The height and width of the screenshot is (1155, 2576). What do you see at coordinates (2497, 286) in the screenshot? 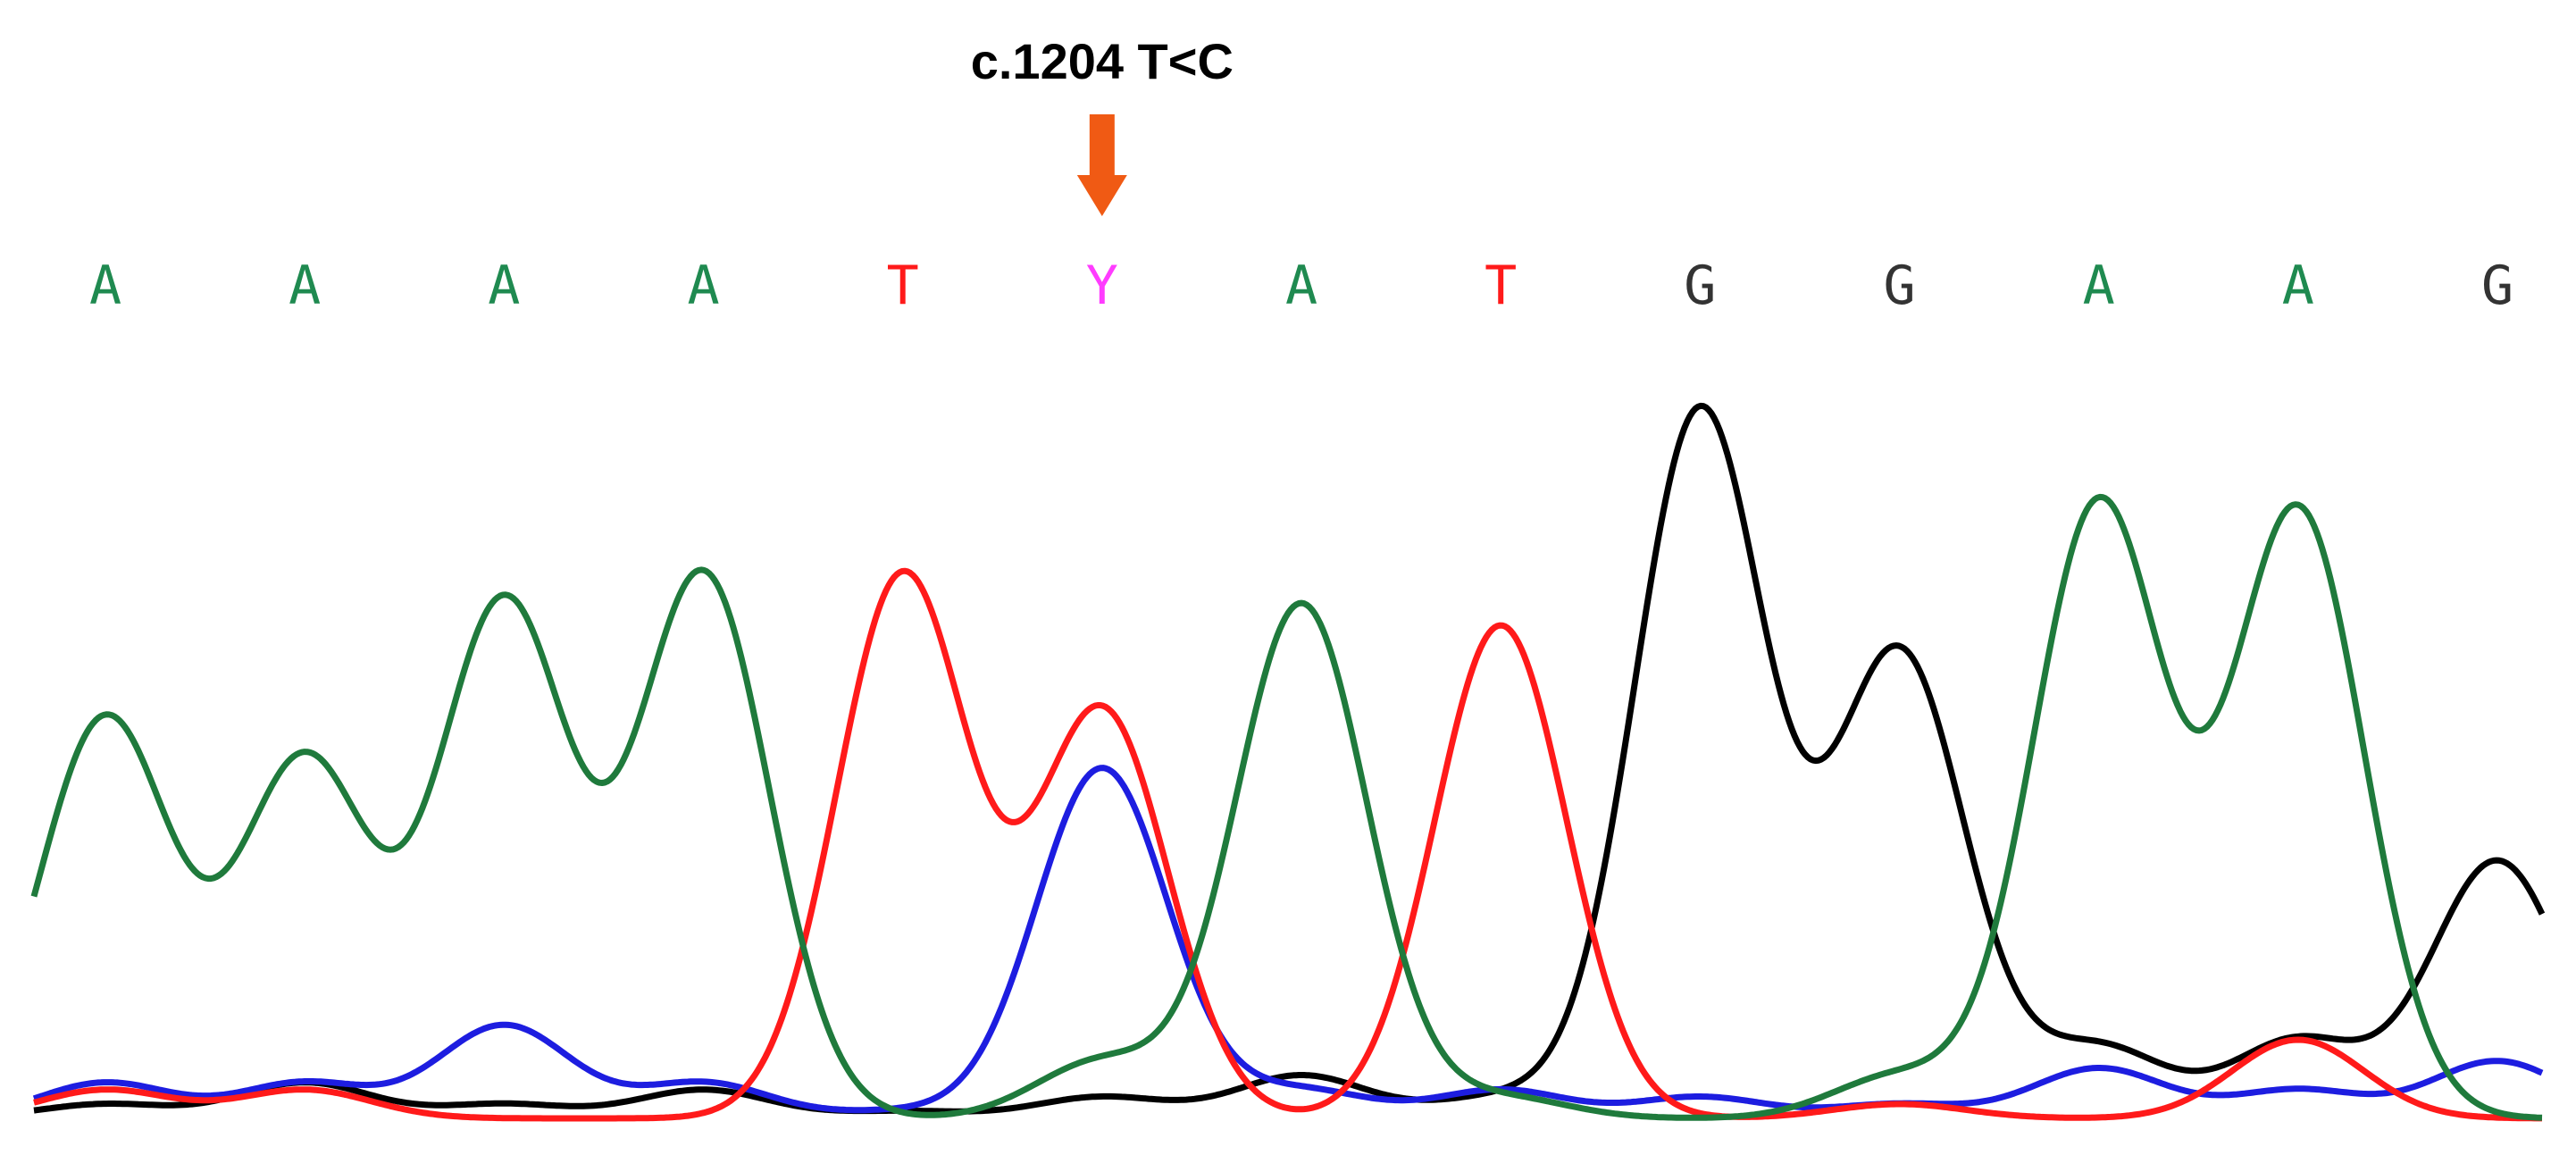
I see `base-call-13: G` at bounding box center [2497, 286].